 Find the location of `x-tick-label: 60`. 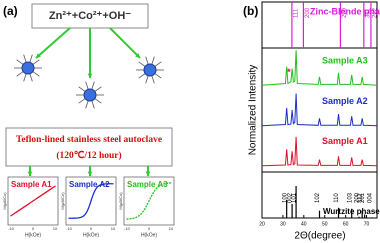

x-tick-label: 60 is located at coordinates (346, 224).